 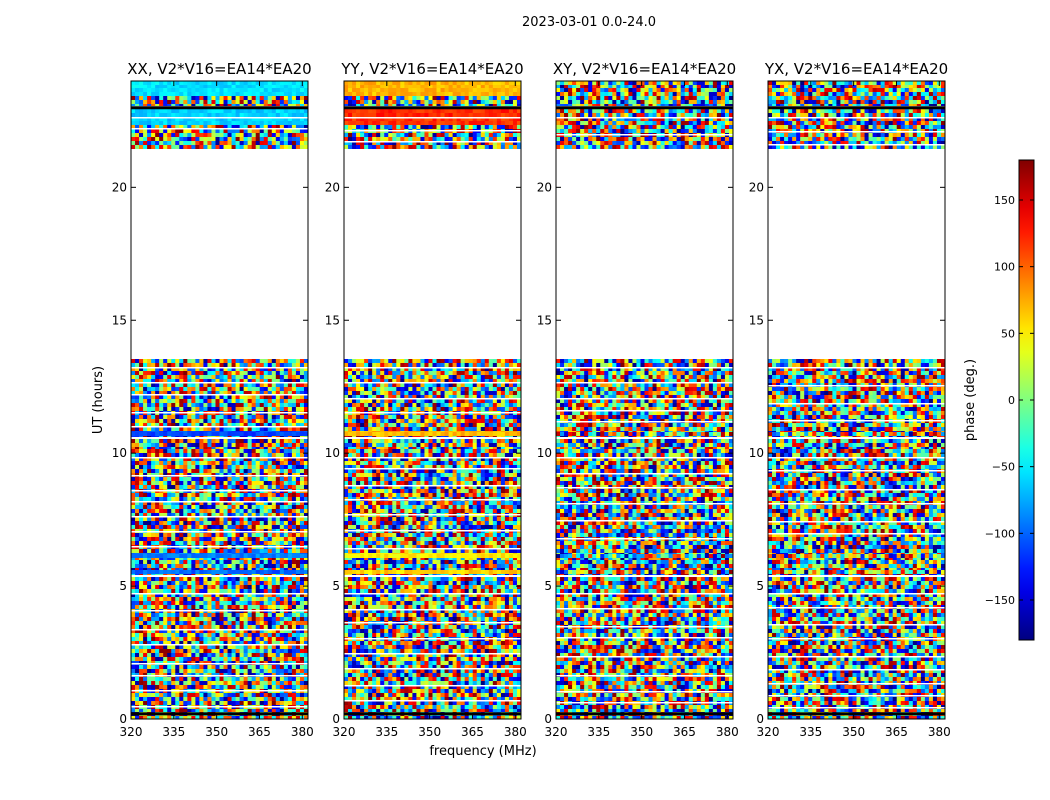 I want to click on panel-title: XY, V2*V16=EA14*EA20, so click(x=644, y=69).